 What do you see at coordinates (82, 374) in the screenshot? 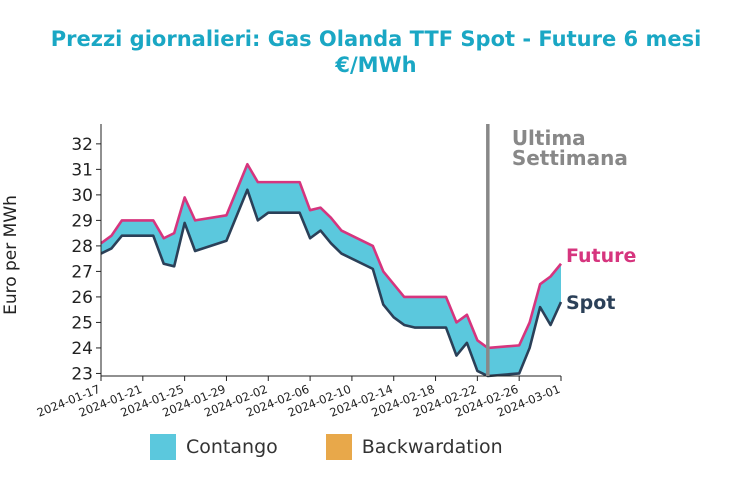
I see `y-tick-label: 23` at bounding box center [82, 374].